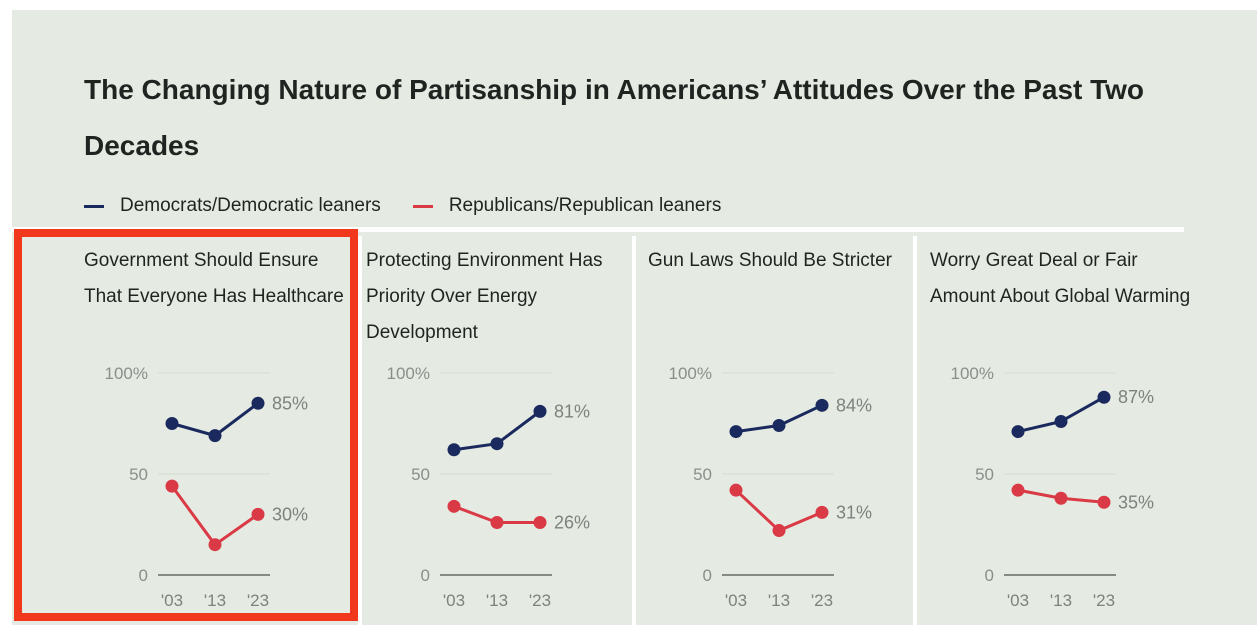  Describe the element at coordinates (822, 600) in the screenshot. I see `x-tick-label-2-2: '23` at that location.